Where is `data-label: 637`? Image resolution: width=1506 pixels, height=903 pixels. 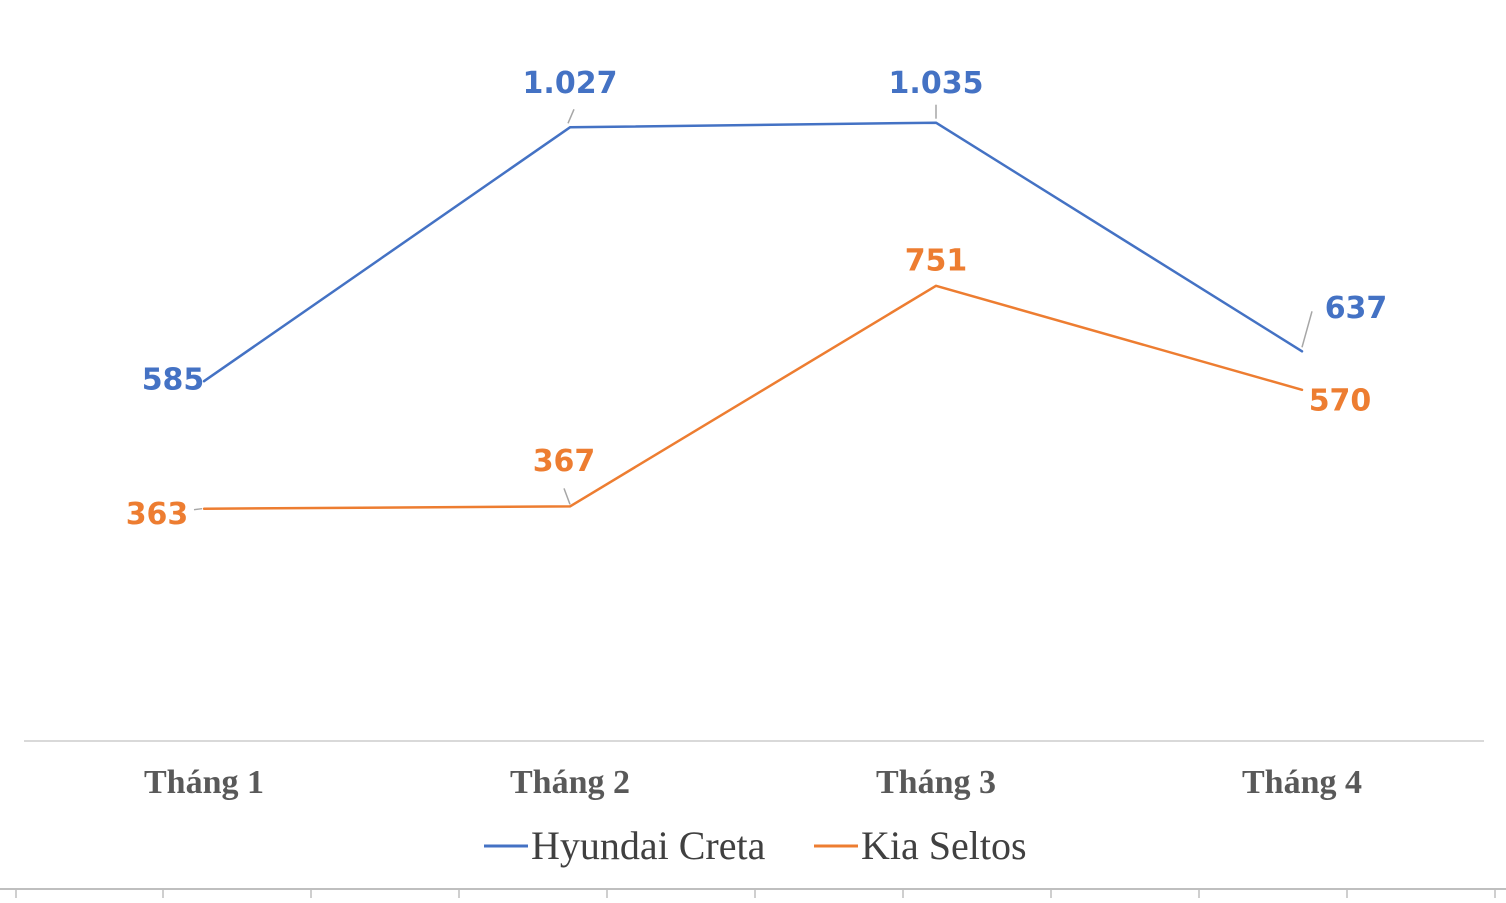 data-label: 637 is located at coordinates (1356, 308).